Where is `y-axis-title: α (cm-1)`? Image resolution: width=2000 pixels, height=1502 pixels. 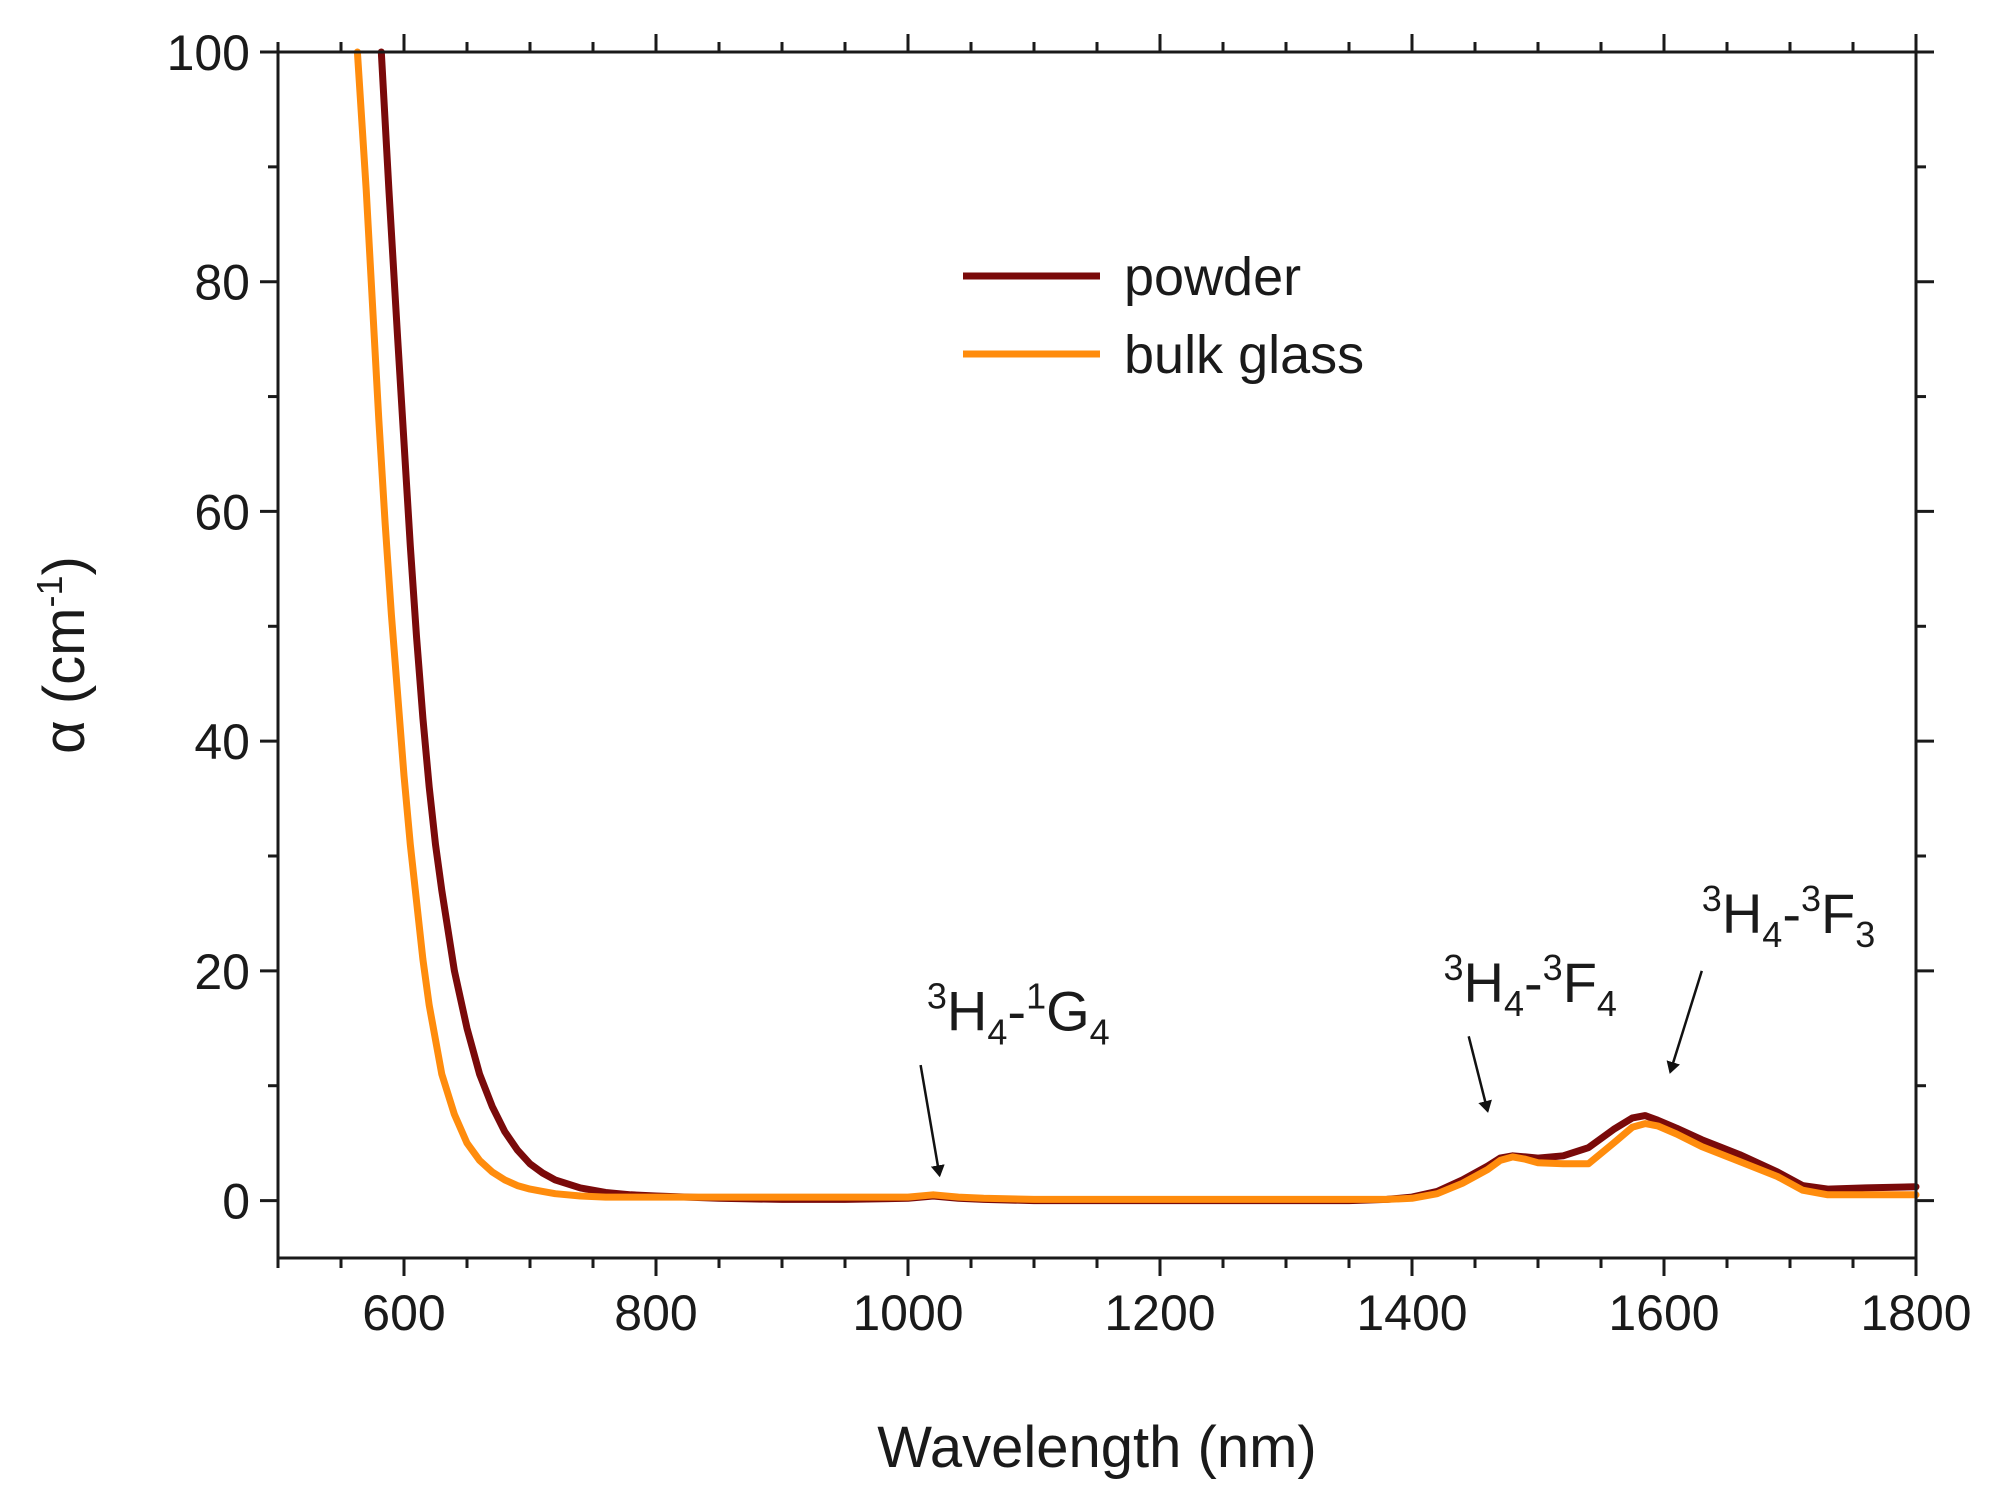 y-axis-title: α (cm-1) is located at coordinates (63, 655).